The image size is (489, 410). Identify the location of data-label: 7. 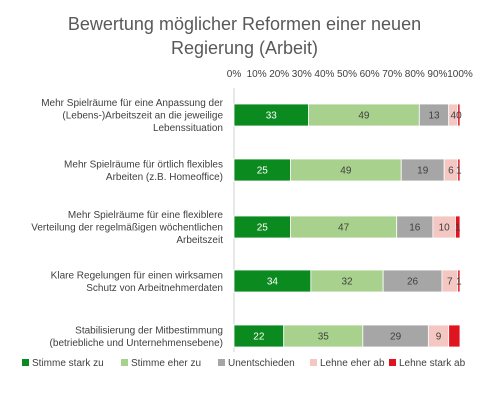
(450, 282).